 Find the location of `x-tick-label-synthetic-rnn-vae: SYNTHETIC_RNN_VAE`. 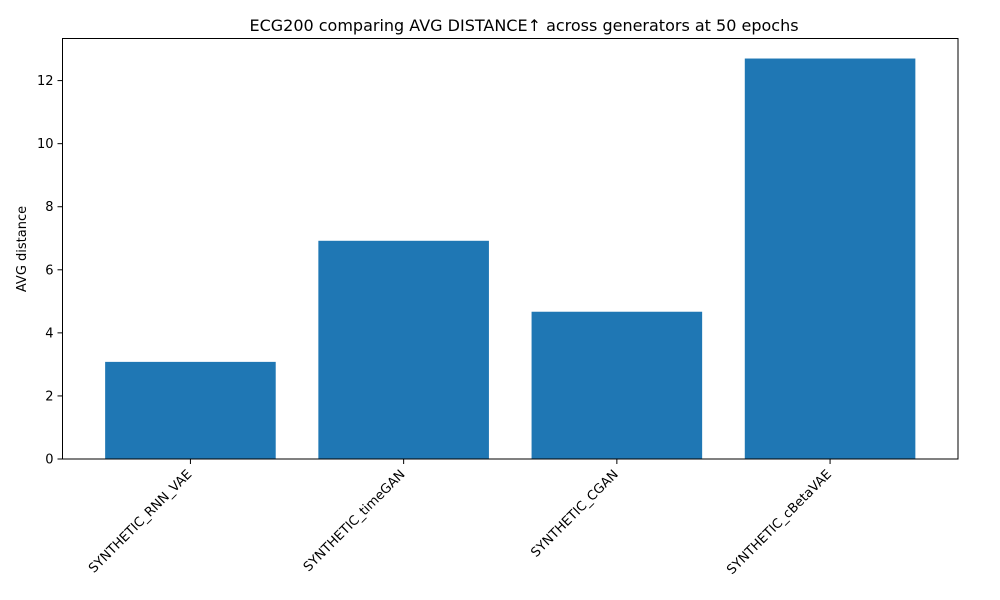

x-tick-label-synthetic-rnn-vae: SYNTHETIC_RNN_VAE is located at coordinates (140, 521).